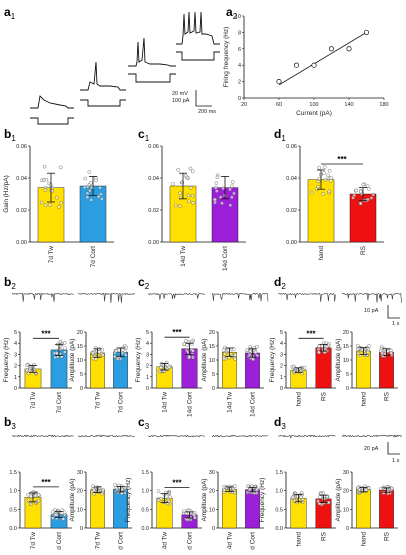 The image size is (406, 555). I want to click on trace-b2-cort, so click(106, 298).